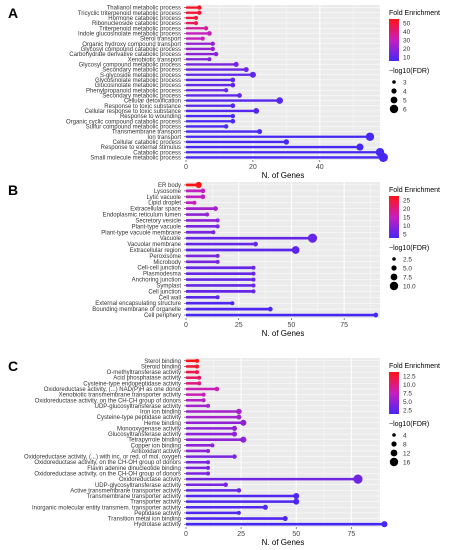 This screenshot has height=550, width=450. What do you see at coordinates (13, 13) in the screenshot?
I see `panel-label: A` at bounding box center [13, 13].